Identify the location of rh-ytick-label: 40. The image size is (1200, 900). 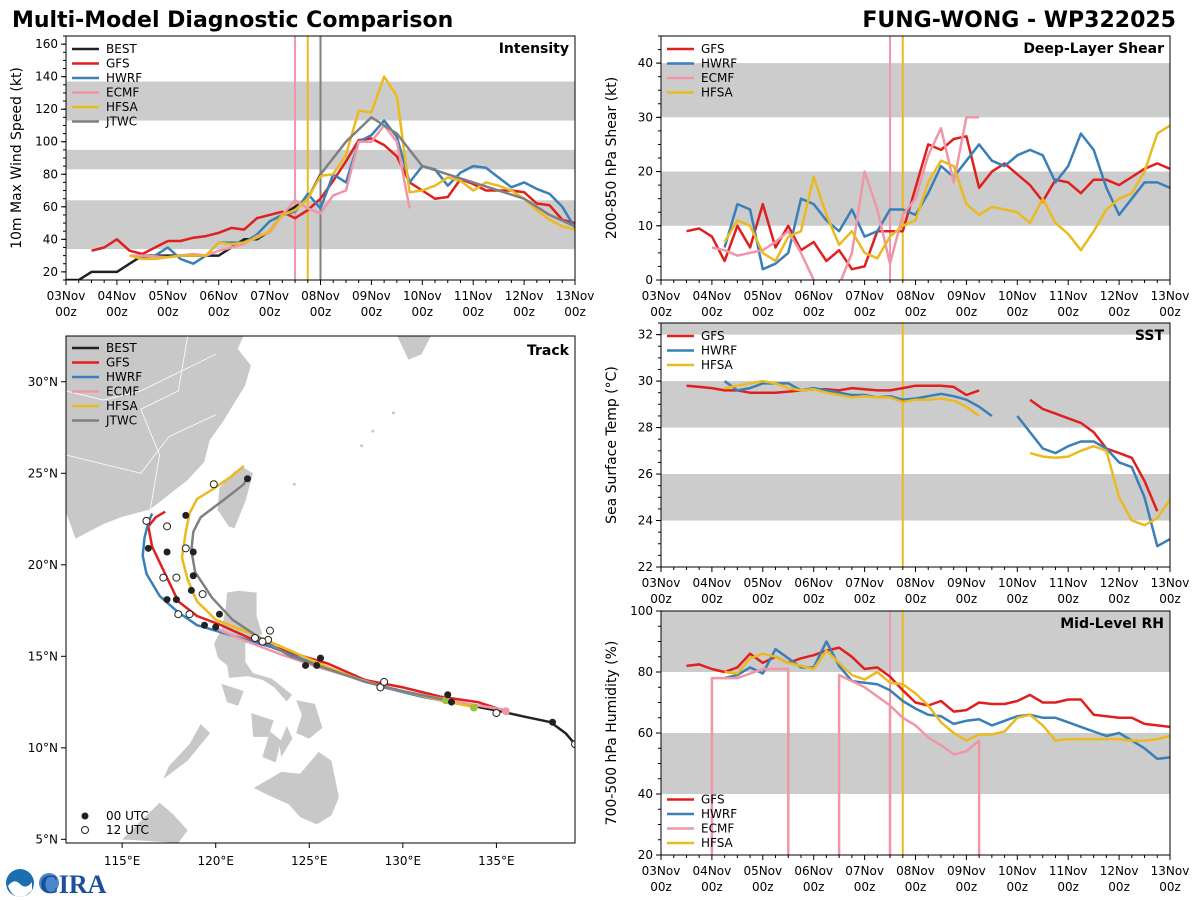
(645, 794).